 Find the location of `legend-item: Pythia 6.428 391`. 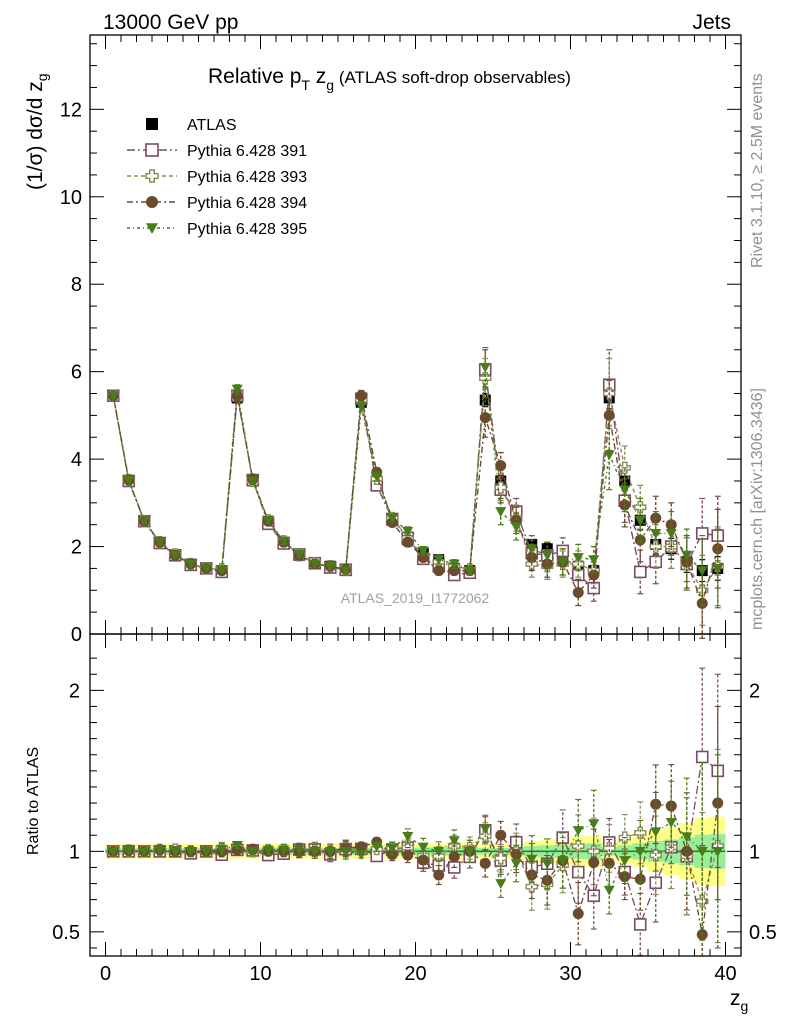

legend-item: Pythia 6.428 391 is located at coordinates (217, 151).